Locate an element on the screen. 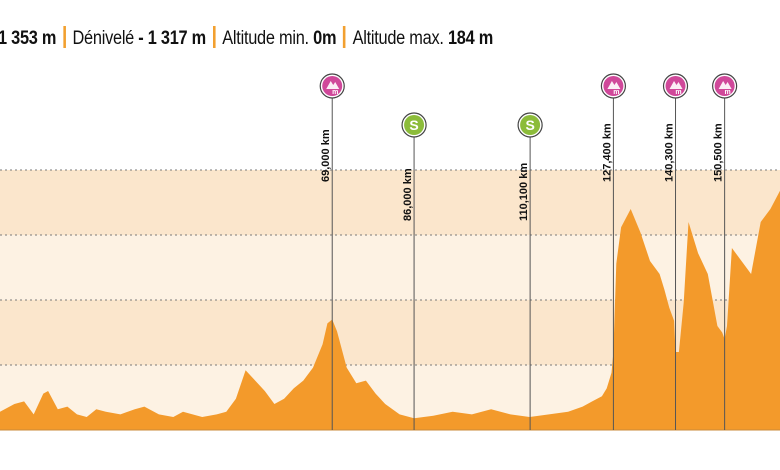 This screenshot has width=780, height=470. alt-min-label: Altitude min. is located at coordinates (265, 38).